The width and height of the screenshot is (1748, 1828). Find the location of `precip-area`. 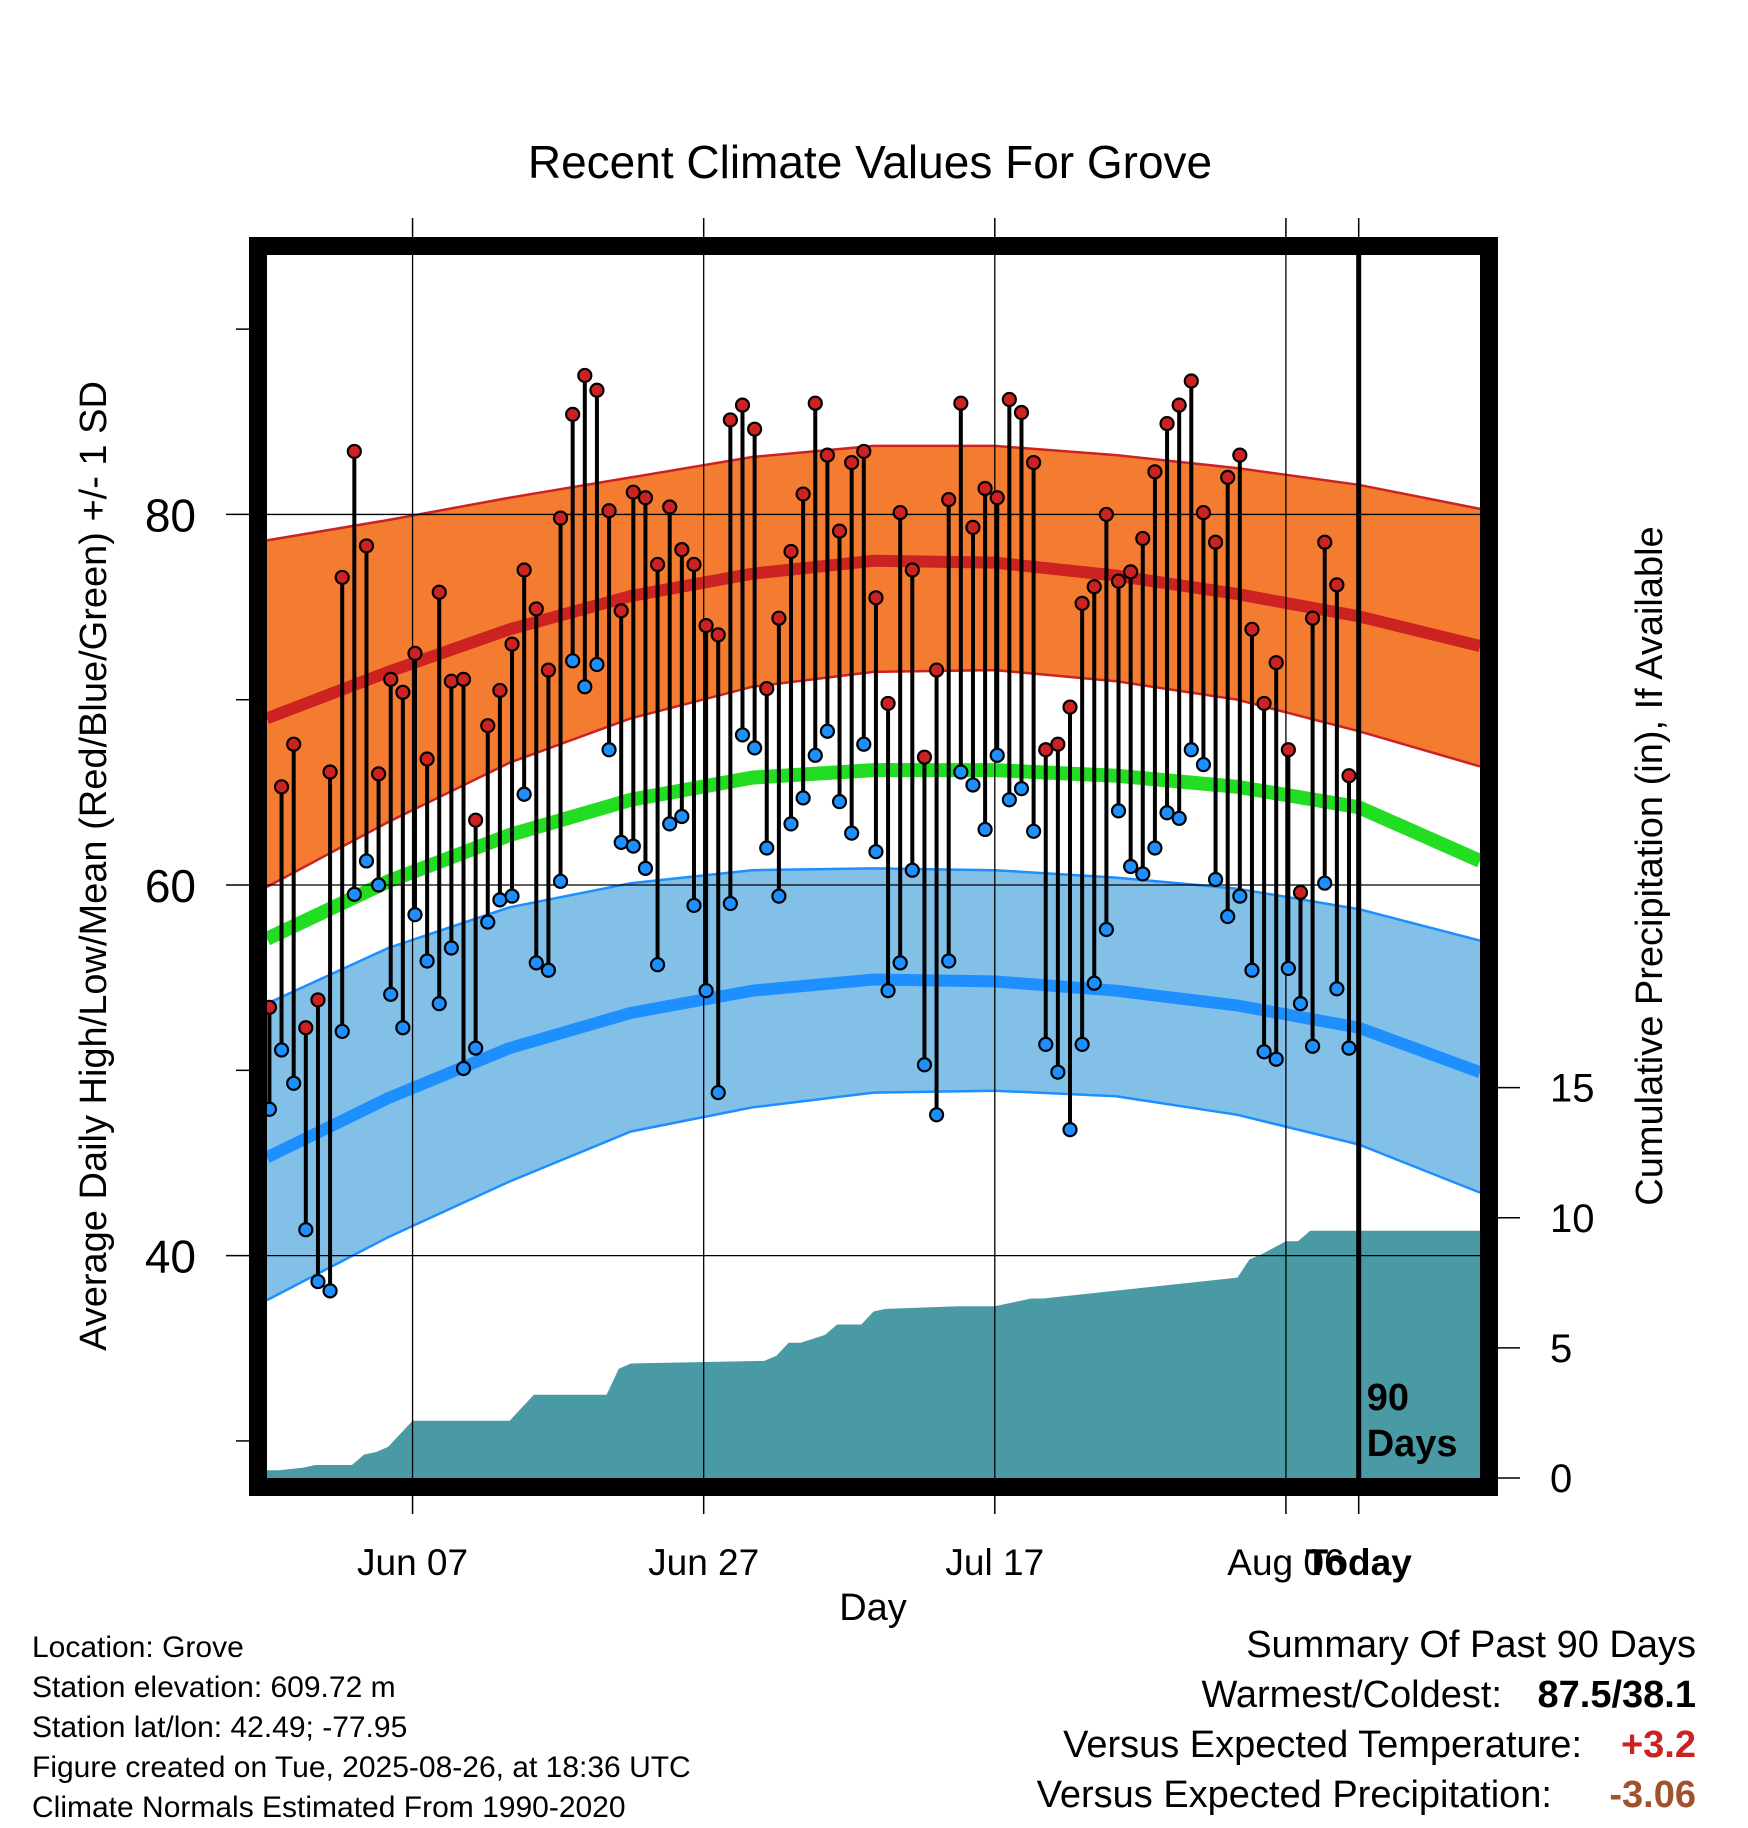

precip-area is located at coordinates (873, 1354).